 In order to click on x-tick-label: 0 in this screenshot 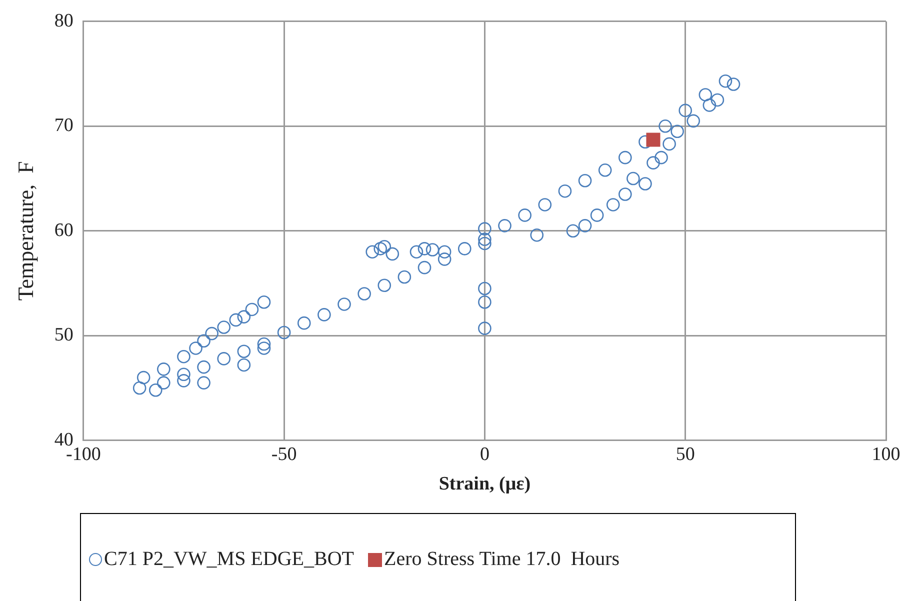, I will do `click(485, 454)`.